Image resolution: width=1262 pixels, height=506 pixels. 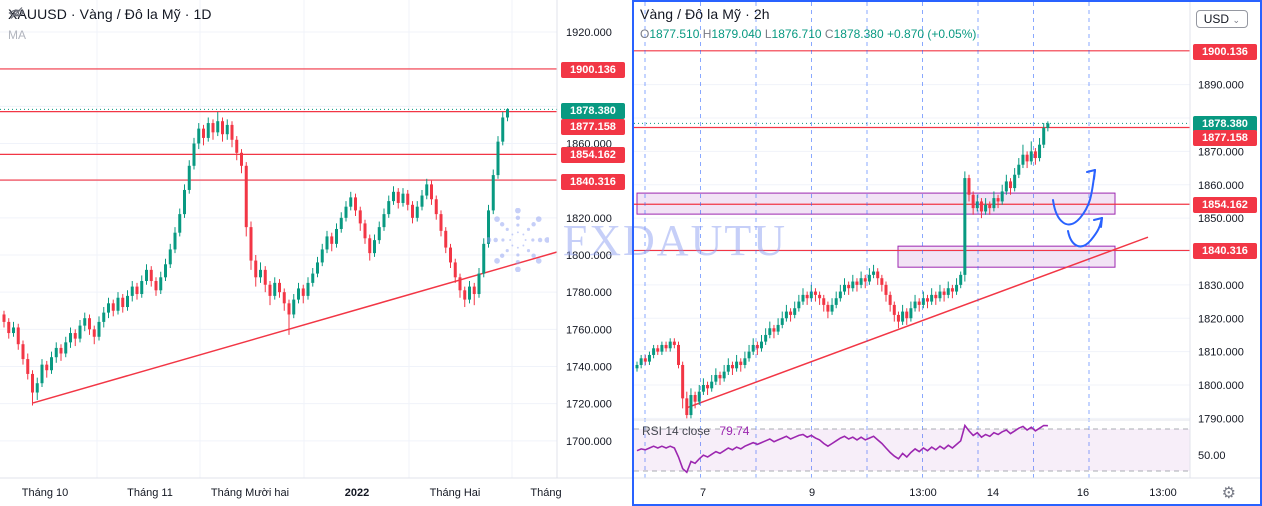 What do you see at coordinates (589, 442) in the screenshot?
I see `price-tick: 1700.000` at bounding box center [589, 442].